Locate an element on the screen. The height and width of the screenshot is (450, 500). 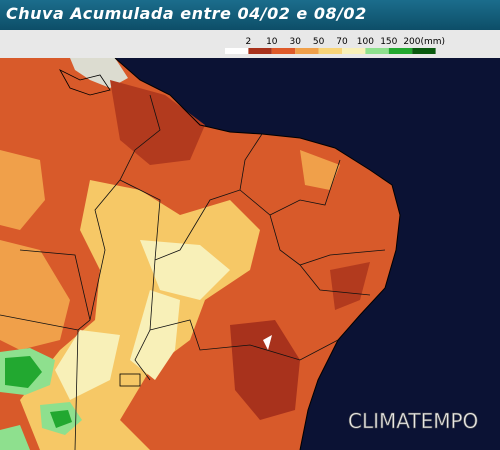
legend-label: 50 is located at coordinates (319, 42).